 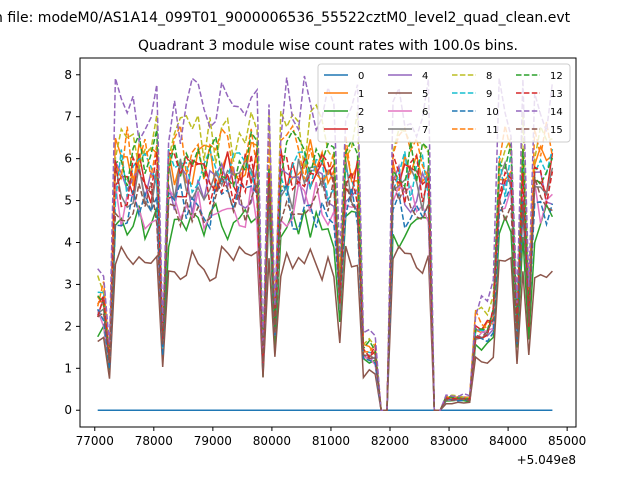 What do you see at coordinates (361, 94) in the screenshot?
I see `legend-label-1: 1` at bounding box center [361, 94].